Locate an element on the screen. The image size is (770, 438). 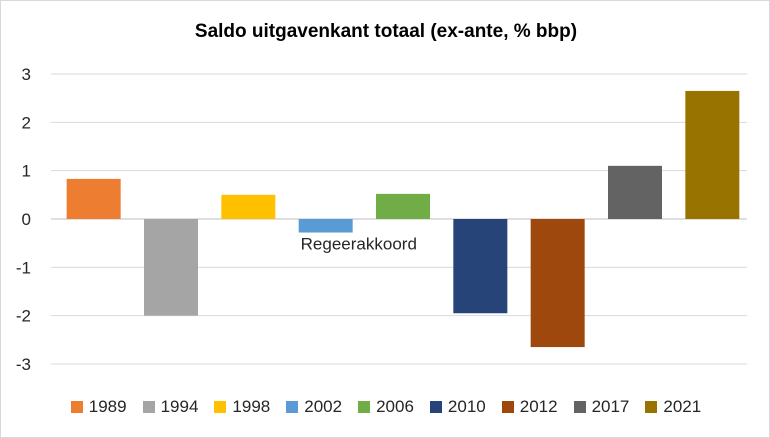
legend-label: 2006 is located at coordinates (395, 406).